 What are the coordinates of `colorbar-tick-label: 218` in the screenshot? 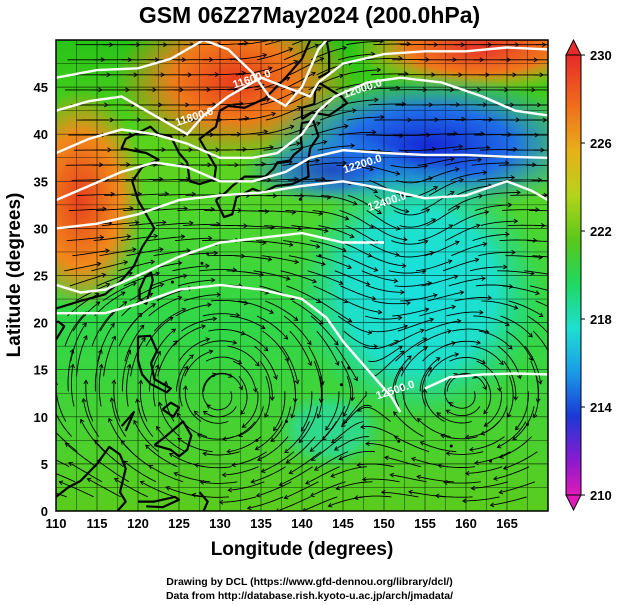 It's located at (601, 319).